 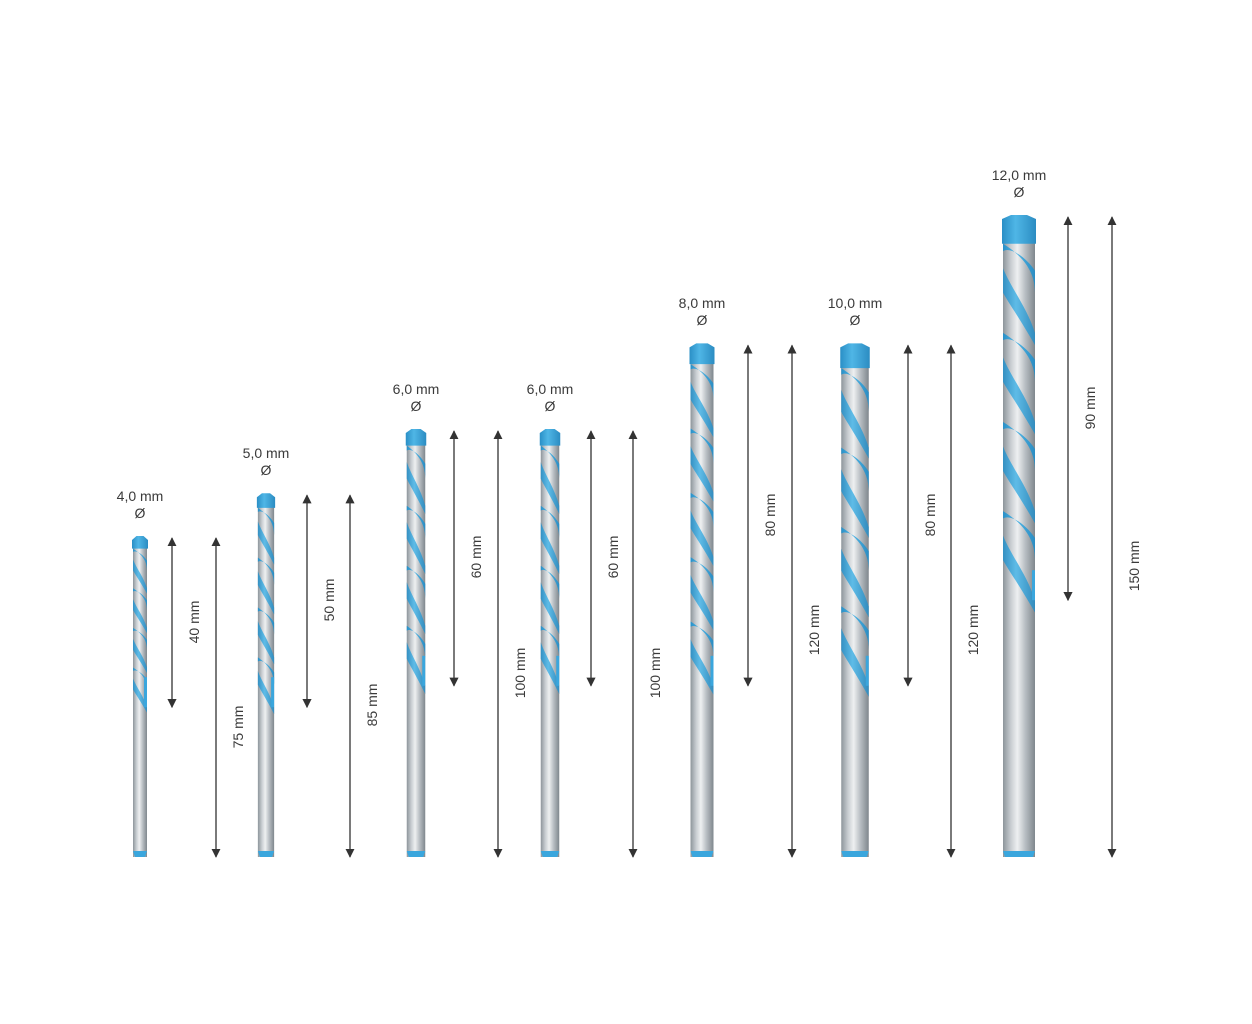 I want to click on diameter-value: 4,0 mm, so click(x=140, y=496).